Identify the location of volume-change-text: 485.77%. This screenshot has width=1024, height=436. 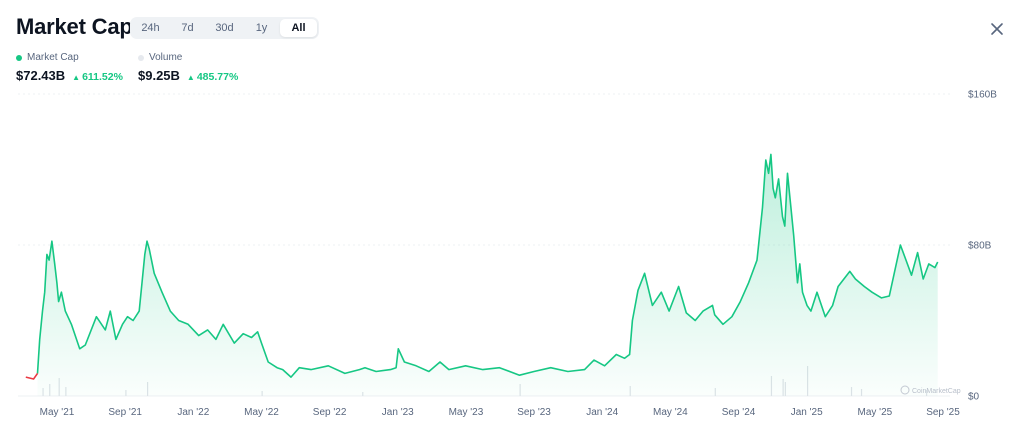
(217, 77).